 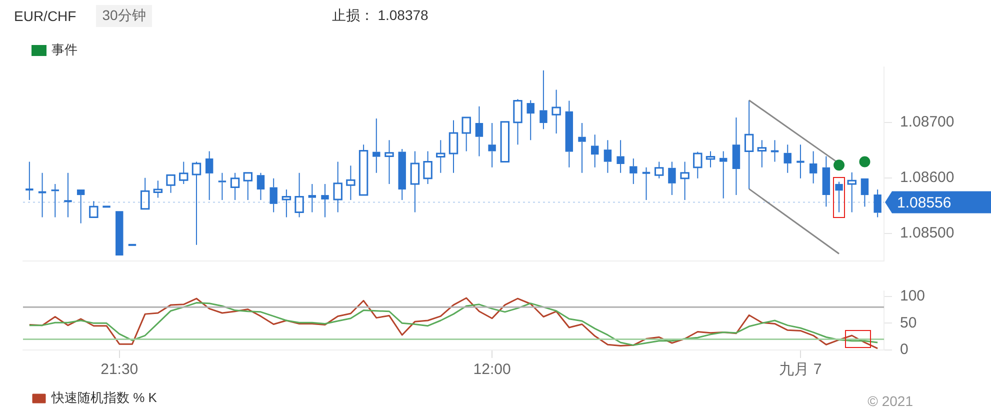 What do you see at coordinates (380, 16) in the screenshot?
I see `text: 止损： 1.08378` at bounding box center [380, 16].